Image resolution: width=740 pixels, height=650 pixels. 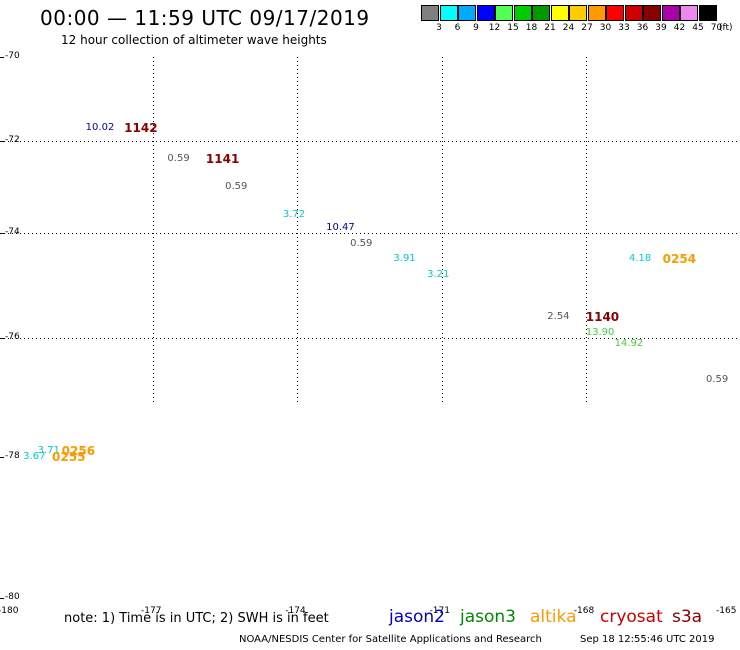 I want to click on wave-height-value: 3.21, so click(x=438, y=274).